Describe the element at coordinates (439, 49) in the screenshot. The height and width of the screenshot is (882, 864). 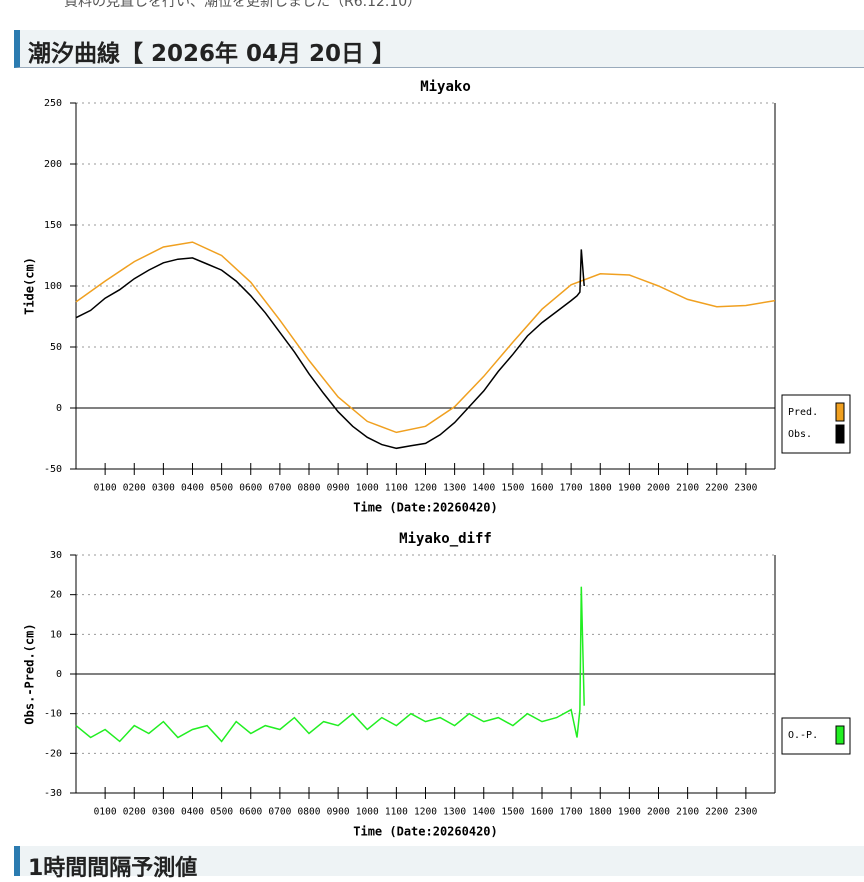
I see `section-header: 潮汐曲線【 2026年 04月 20日 】` at that location.